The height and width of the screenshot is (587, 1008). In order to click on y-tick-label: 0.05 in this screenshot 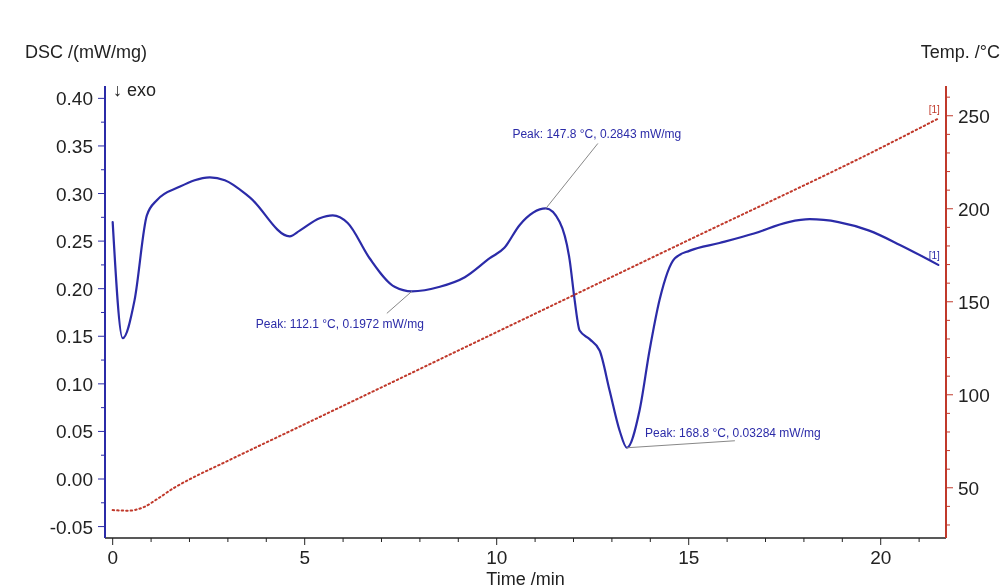, I will do `click(74, 432)`.